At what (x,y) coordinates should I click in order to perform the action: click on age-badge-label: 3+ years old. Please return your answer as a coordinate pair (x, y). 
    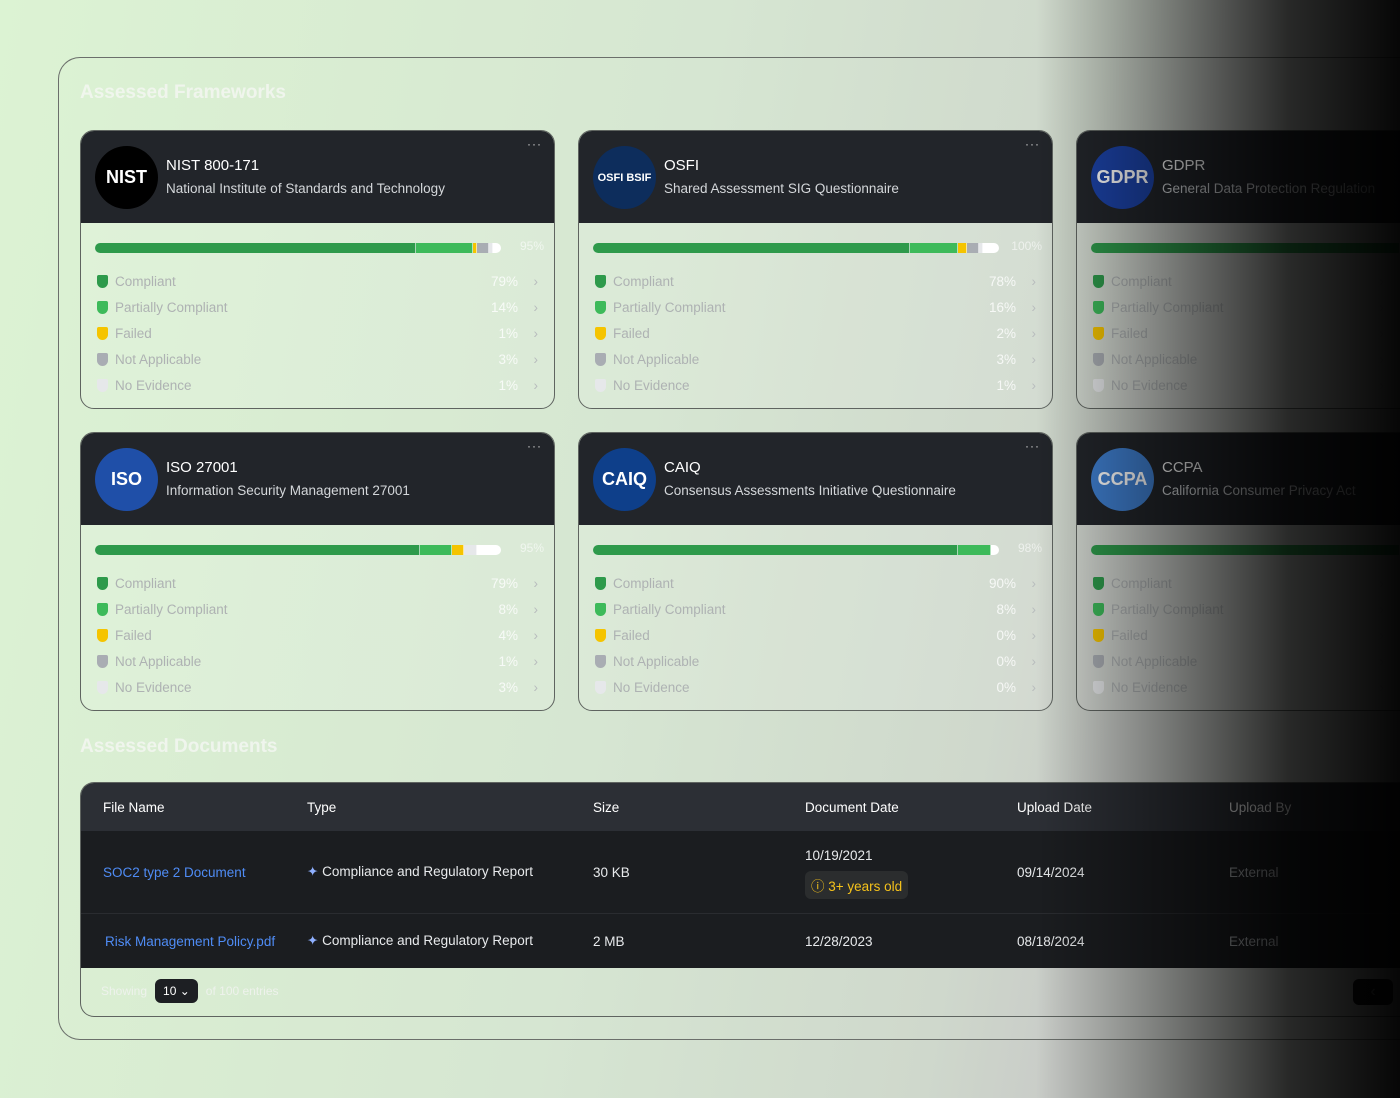
    Looking at the image, I should click on (865, 886).